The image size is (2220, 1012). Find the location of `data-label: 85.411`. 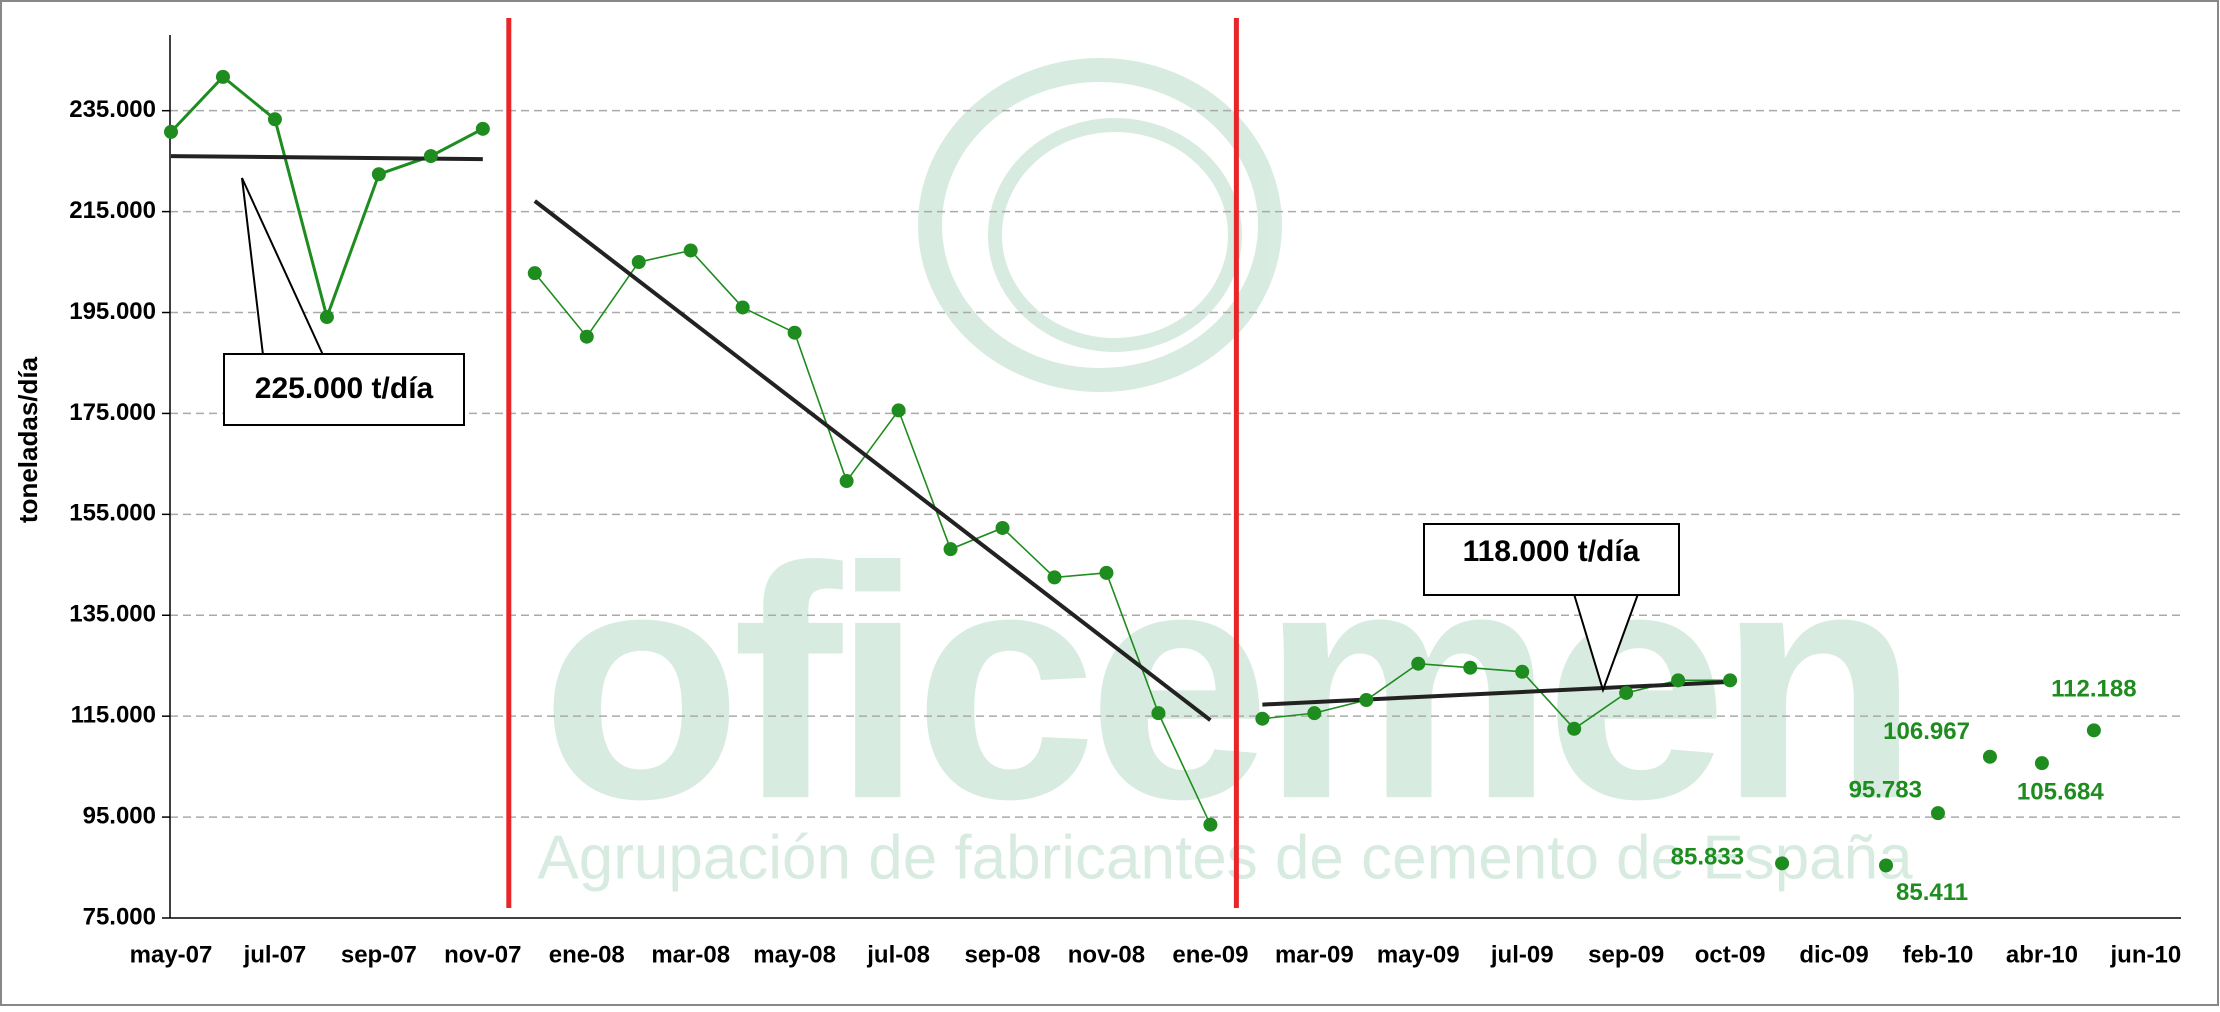

data-label: 85.411 is located at coordinates (1932, 892).